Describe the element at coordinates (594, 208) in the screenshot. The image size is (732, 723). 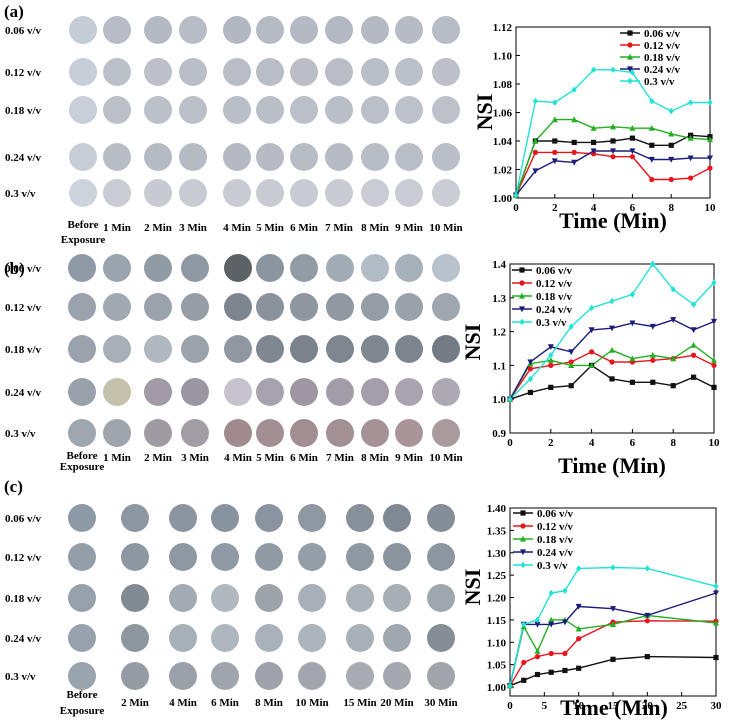
I see `x-tick-label: 4` at that location.